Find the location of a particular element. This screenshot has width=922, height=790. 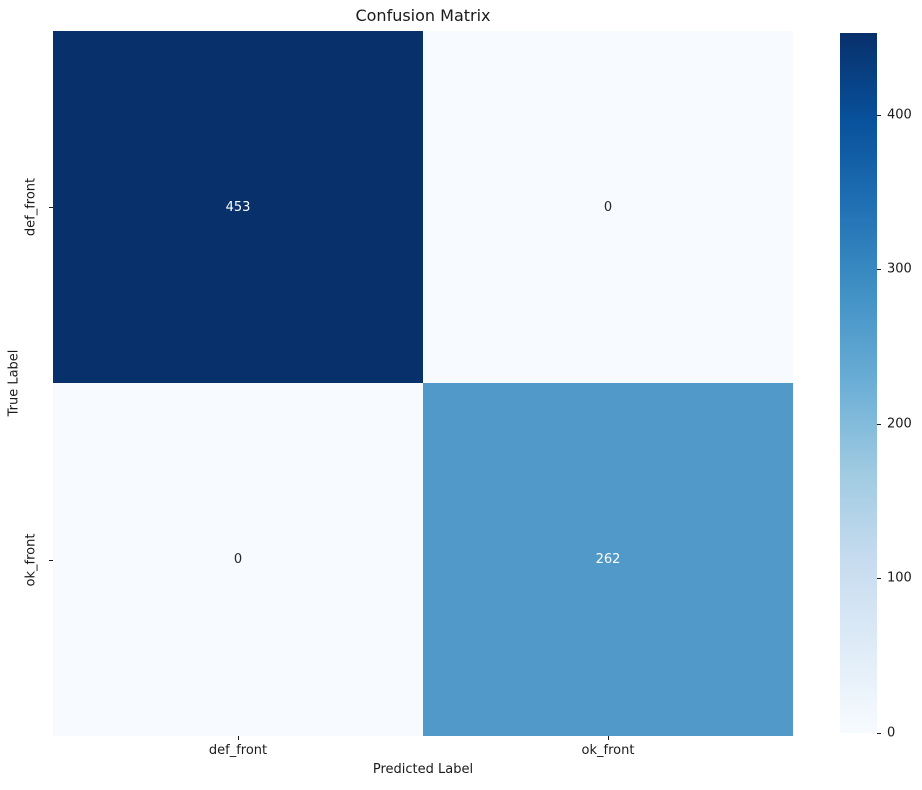

colorbar-tick-label: 300 is located at coordinates (899, 269).